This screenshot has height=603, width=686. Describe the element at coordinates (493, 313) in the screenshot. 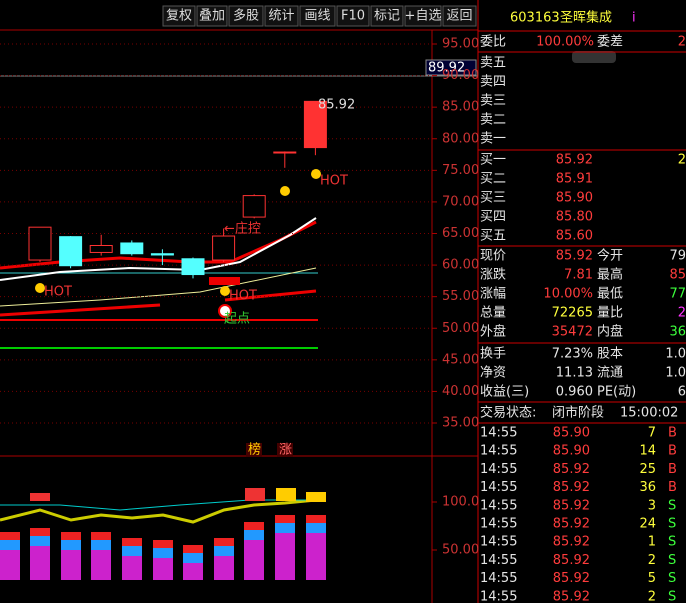

I see `panel-text: 总量` at that location.